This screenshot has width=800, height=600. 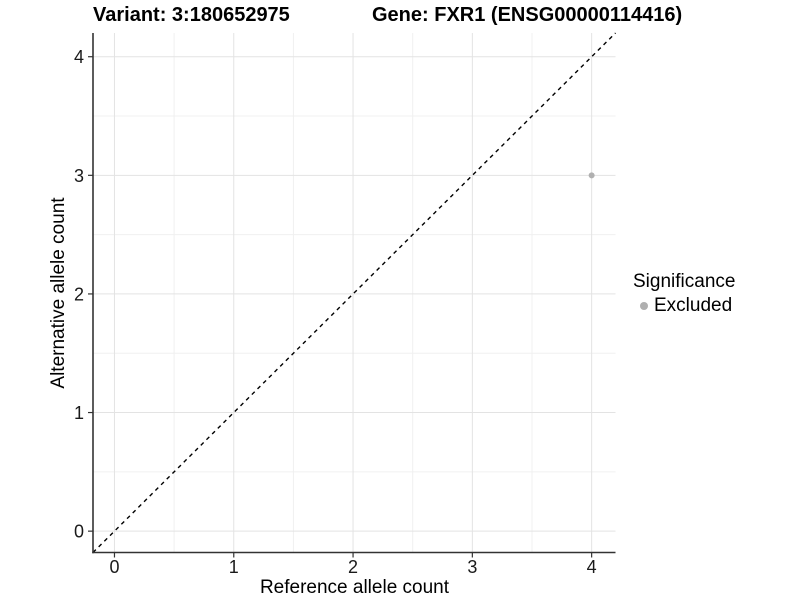 I want to click on legend-item-excluded: Excluded, so click(x=684, y=306).